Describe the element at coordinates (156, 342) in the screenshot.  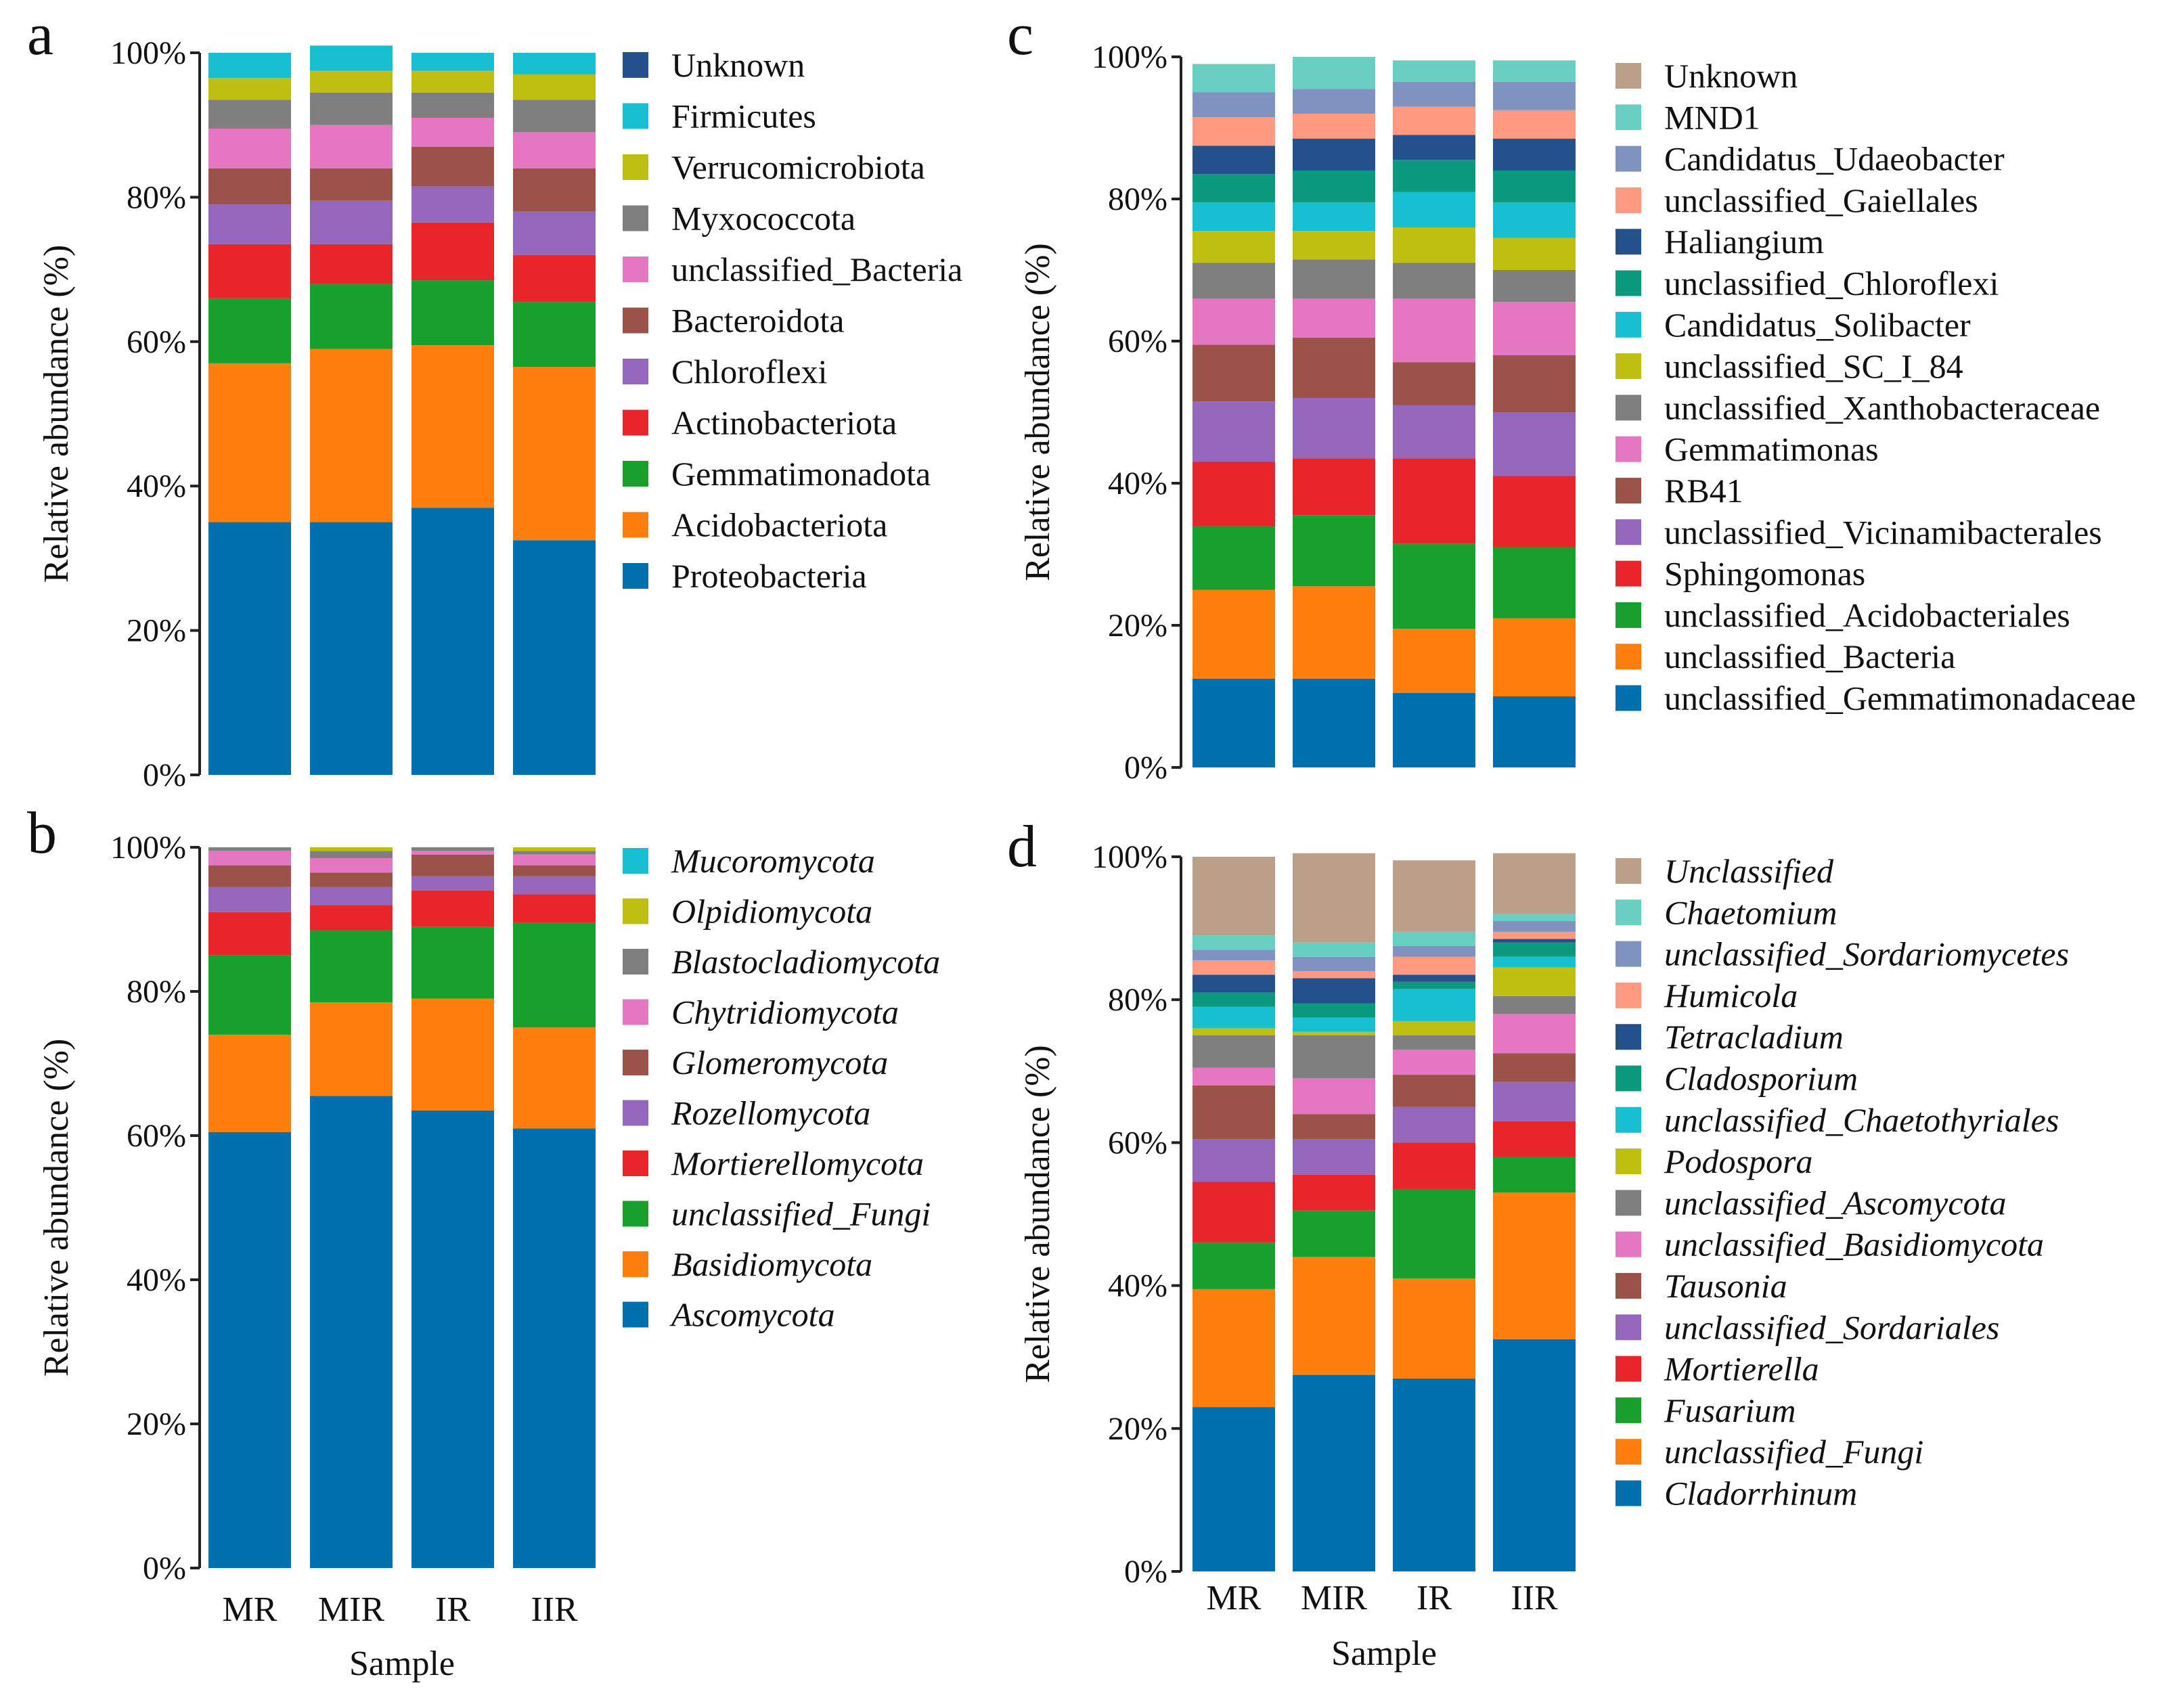
I see `y-tick-label: 60%` at that location.